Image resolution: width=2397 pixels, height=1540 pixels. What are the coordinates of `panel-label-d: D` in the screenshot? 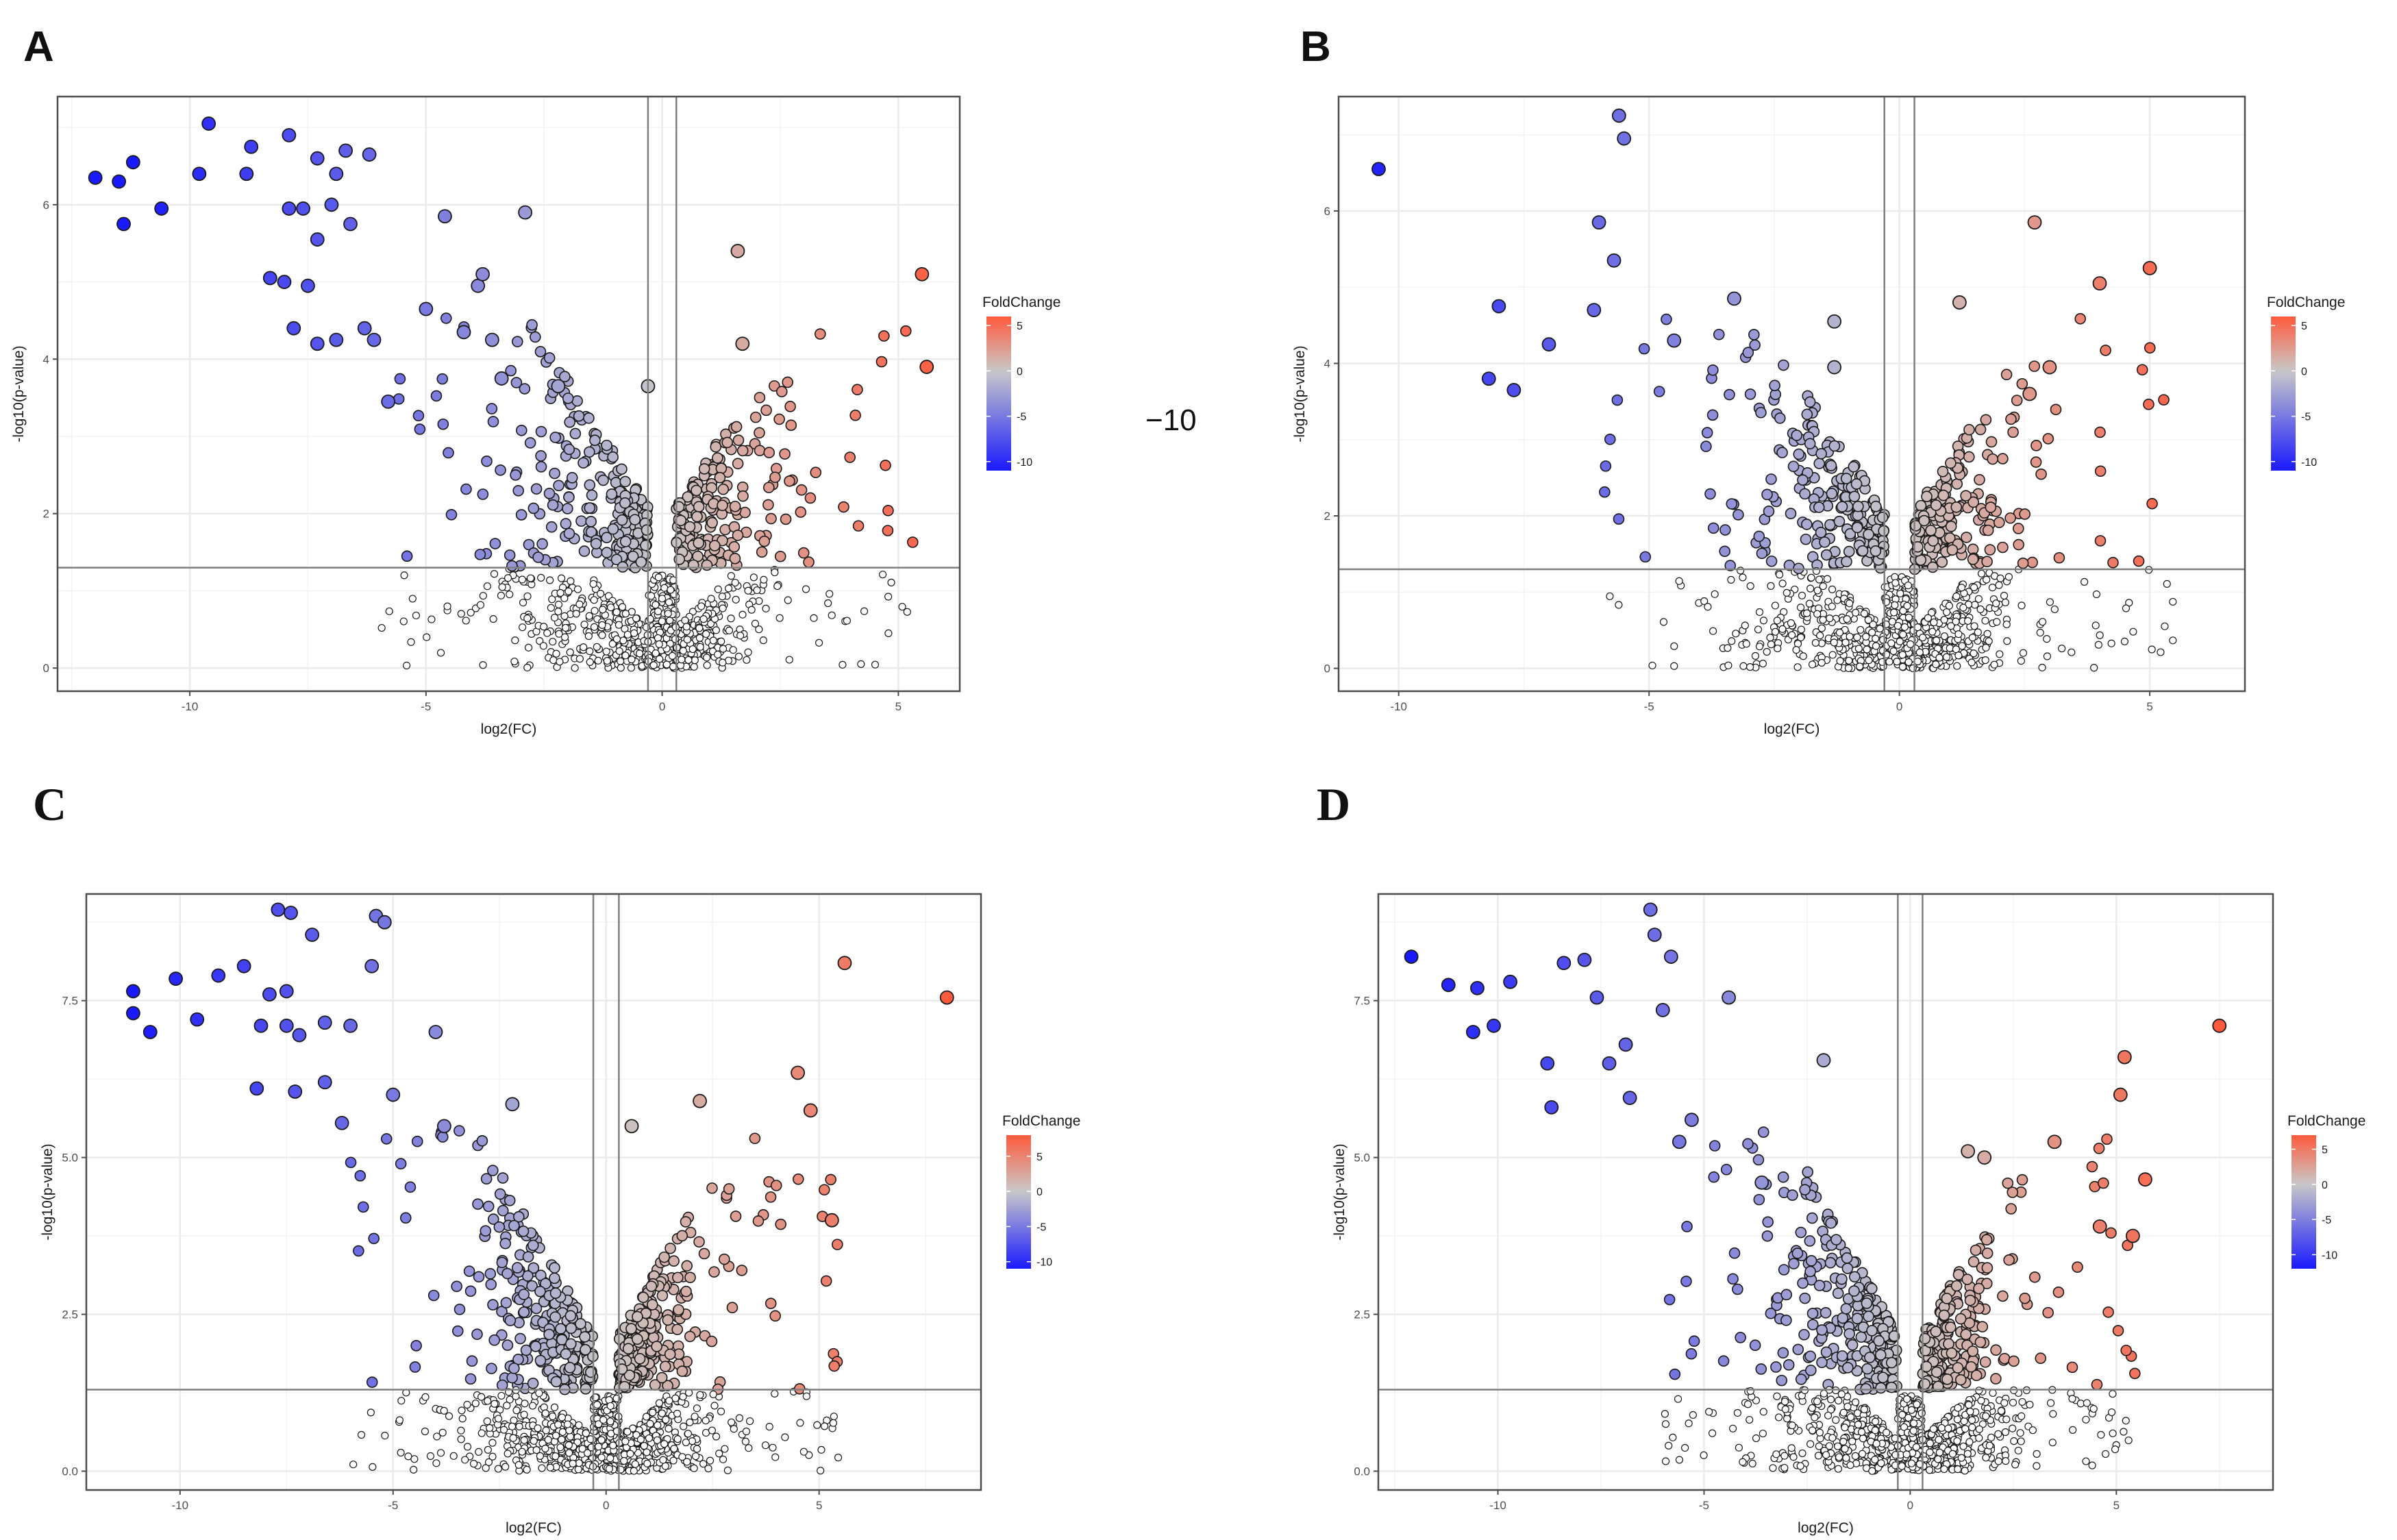 It's located at (1334, 804).